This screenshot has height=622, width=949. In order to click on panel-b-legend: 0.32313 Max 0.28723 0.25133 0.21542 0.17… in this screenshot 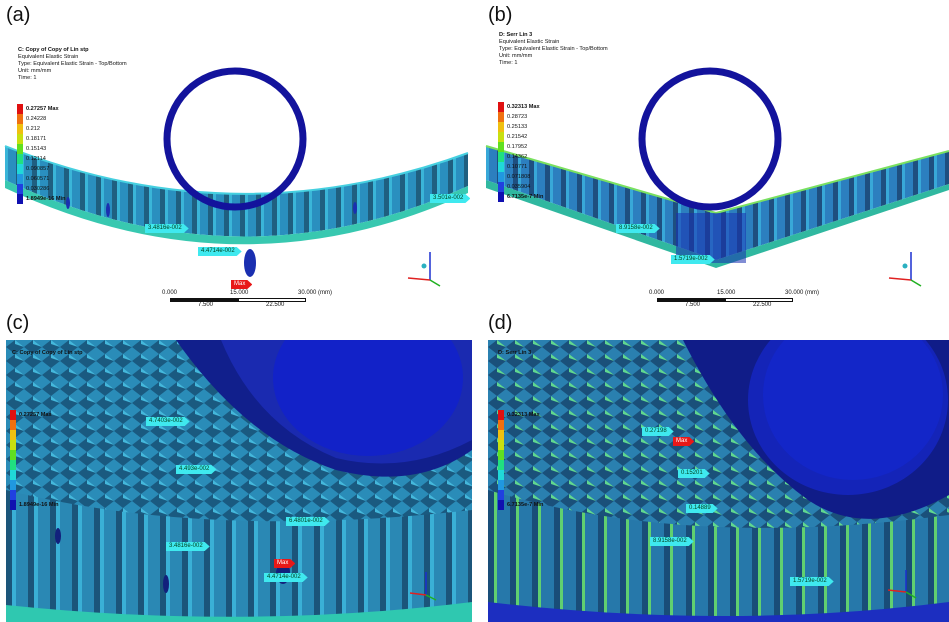, I will do `click(548, 152)`.